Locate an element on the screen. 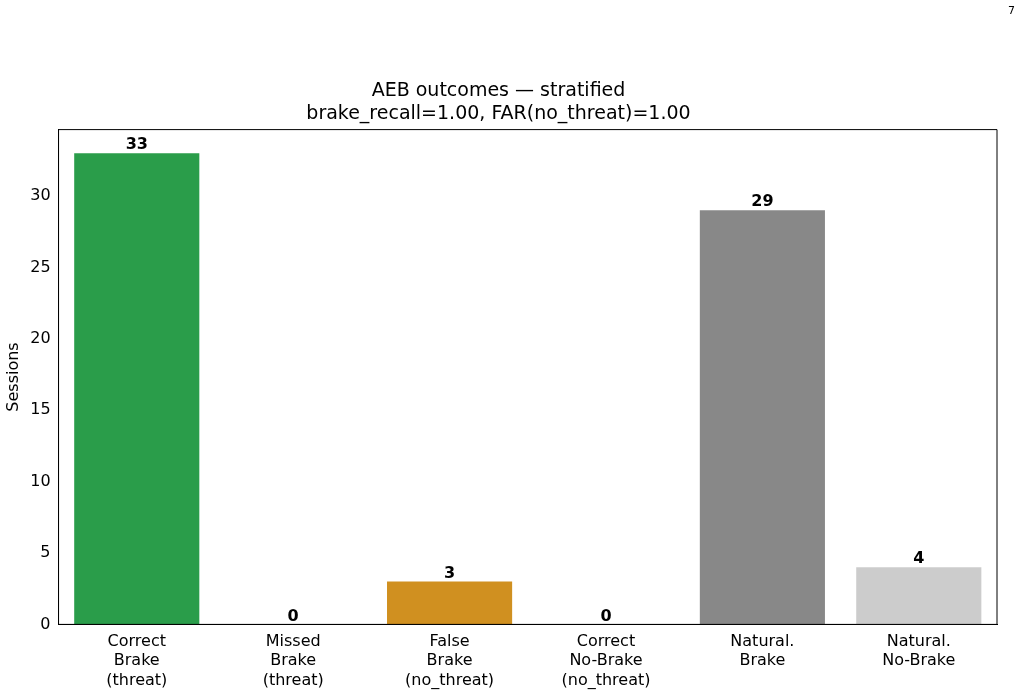  chart-subtitle: brake_recall=1.00, FAR(no_threat)=1.00 is located at coordinates (498, 113).